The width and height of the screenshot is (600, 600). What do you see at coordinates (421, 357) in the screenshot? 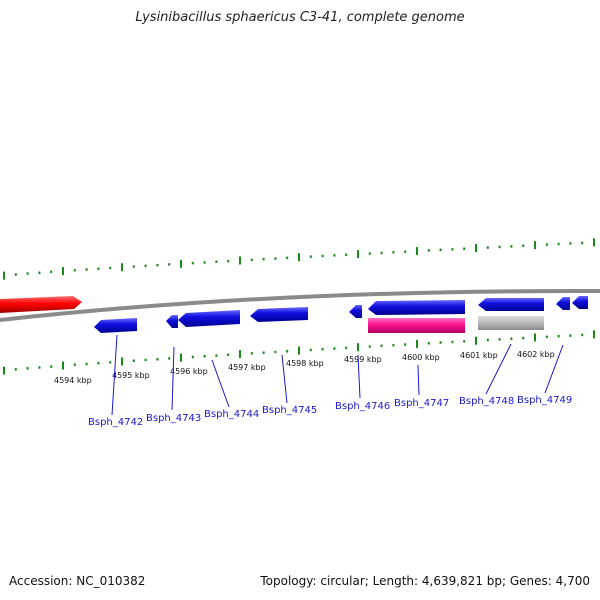
I see `ruler-label: 4600 kbp` at bounding box center [421, 357].